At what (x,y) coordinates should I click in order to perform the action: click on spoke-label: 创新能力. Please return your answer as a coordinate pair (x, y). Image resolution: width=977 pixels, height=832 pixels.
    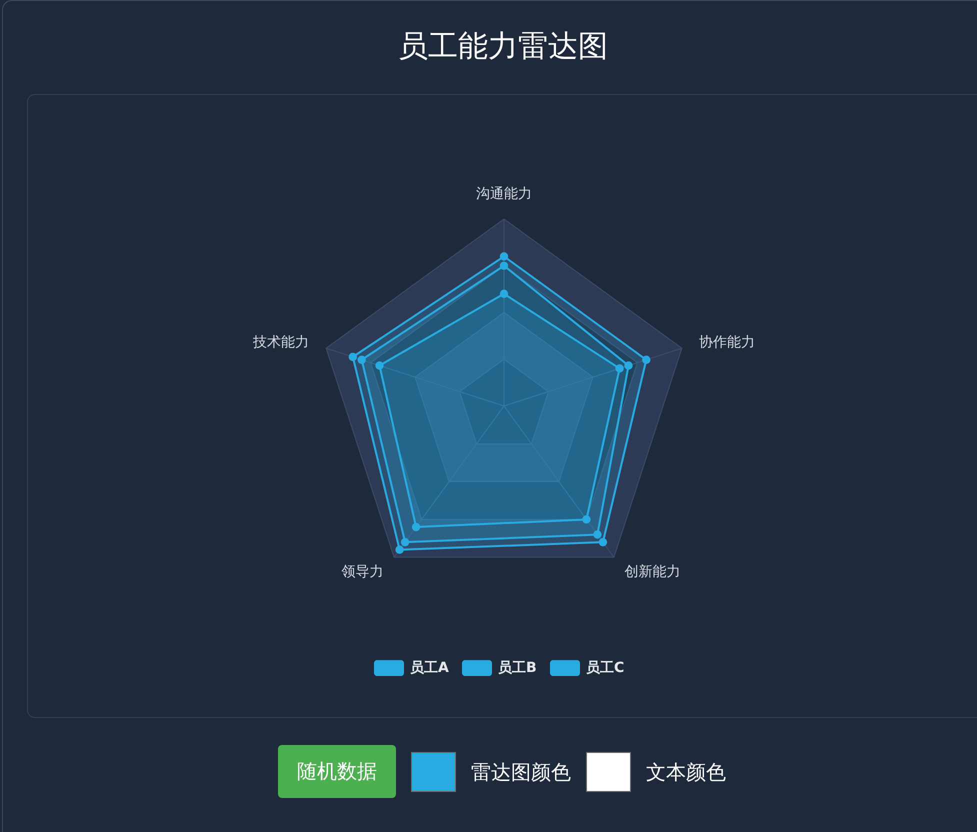
    Looking at the image, I should click on (652, 572).